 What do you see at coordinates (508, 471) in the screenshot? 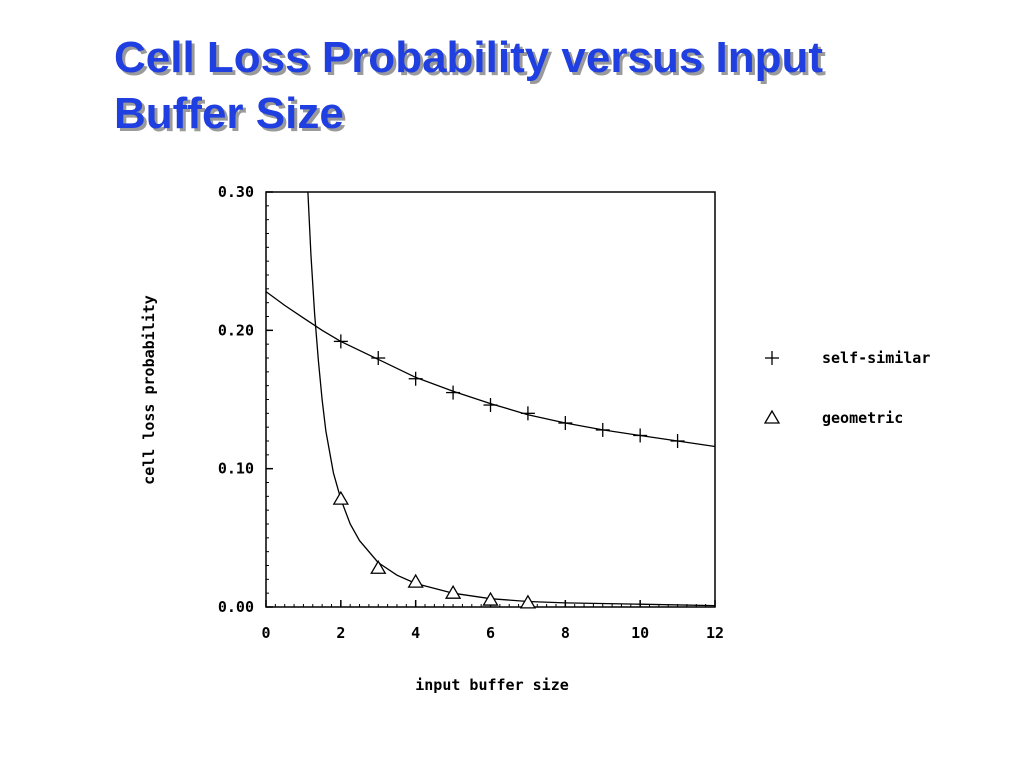
I see `data-markers` at bounding box center [508, 471].